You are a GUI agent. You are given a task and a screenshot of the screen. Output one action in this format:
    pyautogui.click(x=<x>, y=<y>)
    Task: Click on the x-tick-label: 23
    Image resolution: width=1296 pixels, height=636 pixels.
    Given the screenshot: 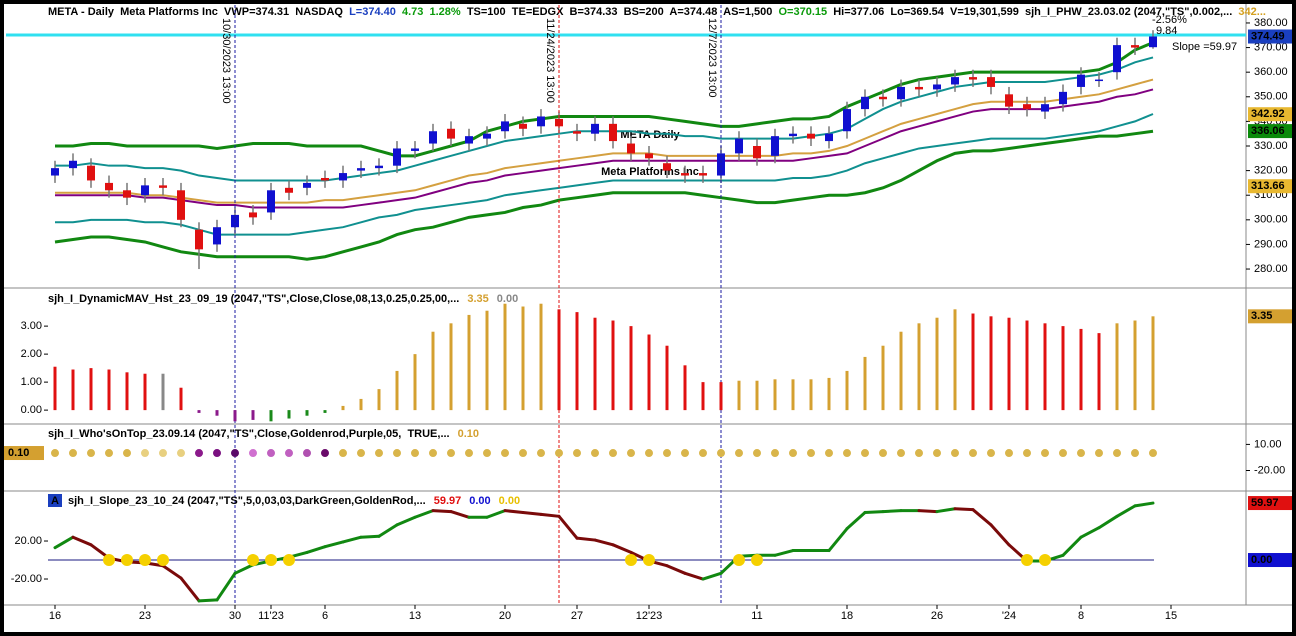 What is the action you would take?
    pyautogui.click(x=145, y=616)
    